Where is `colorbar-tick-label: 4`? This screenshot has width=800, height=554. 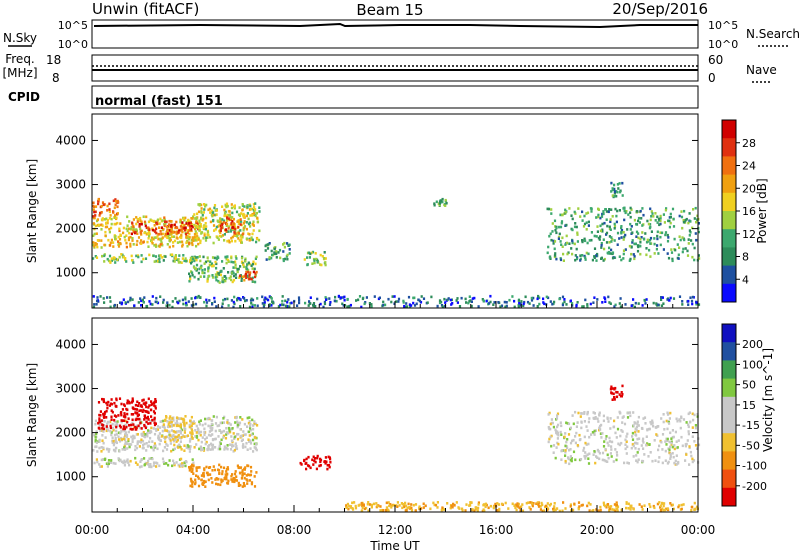
colorbar-tick-label: 4 is located at coordinates (745, 279).